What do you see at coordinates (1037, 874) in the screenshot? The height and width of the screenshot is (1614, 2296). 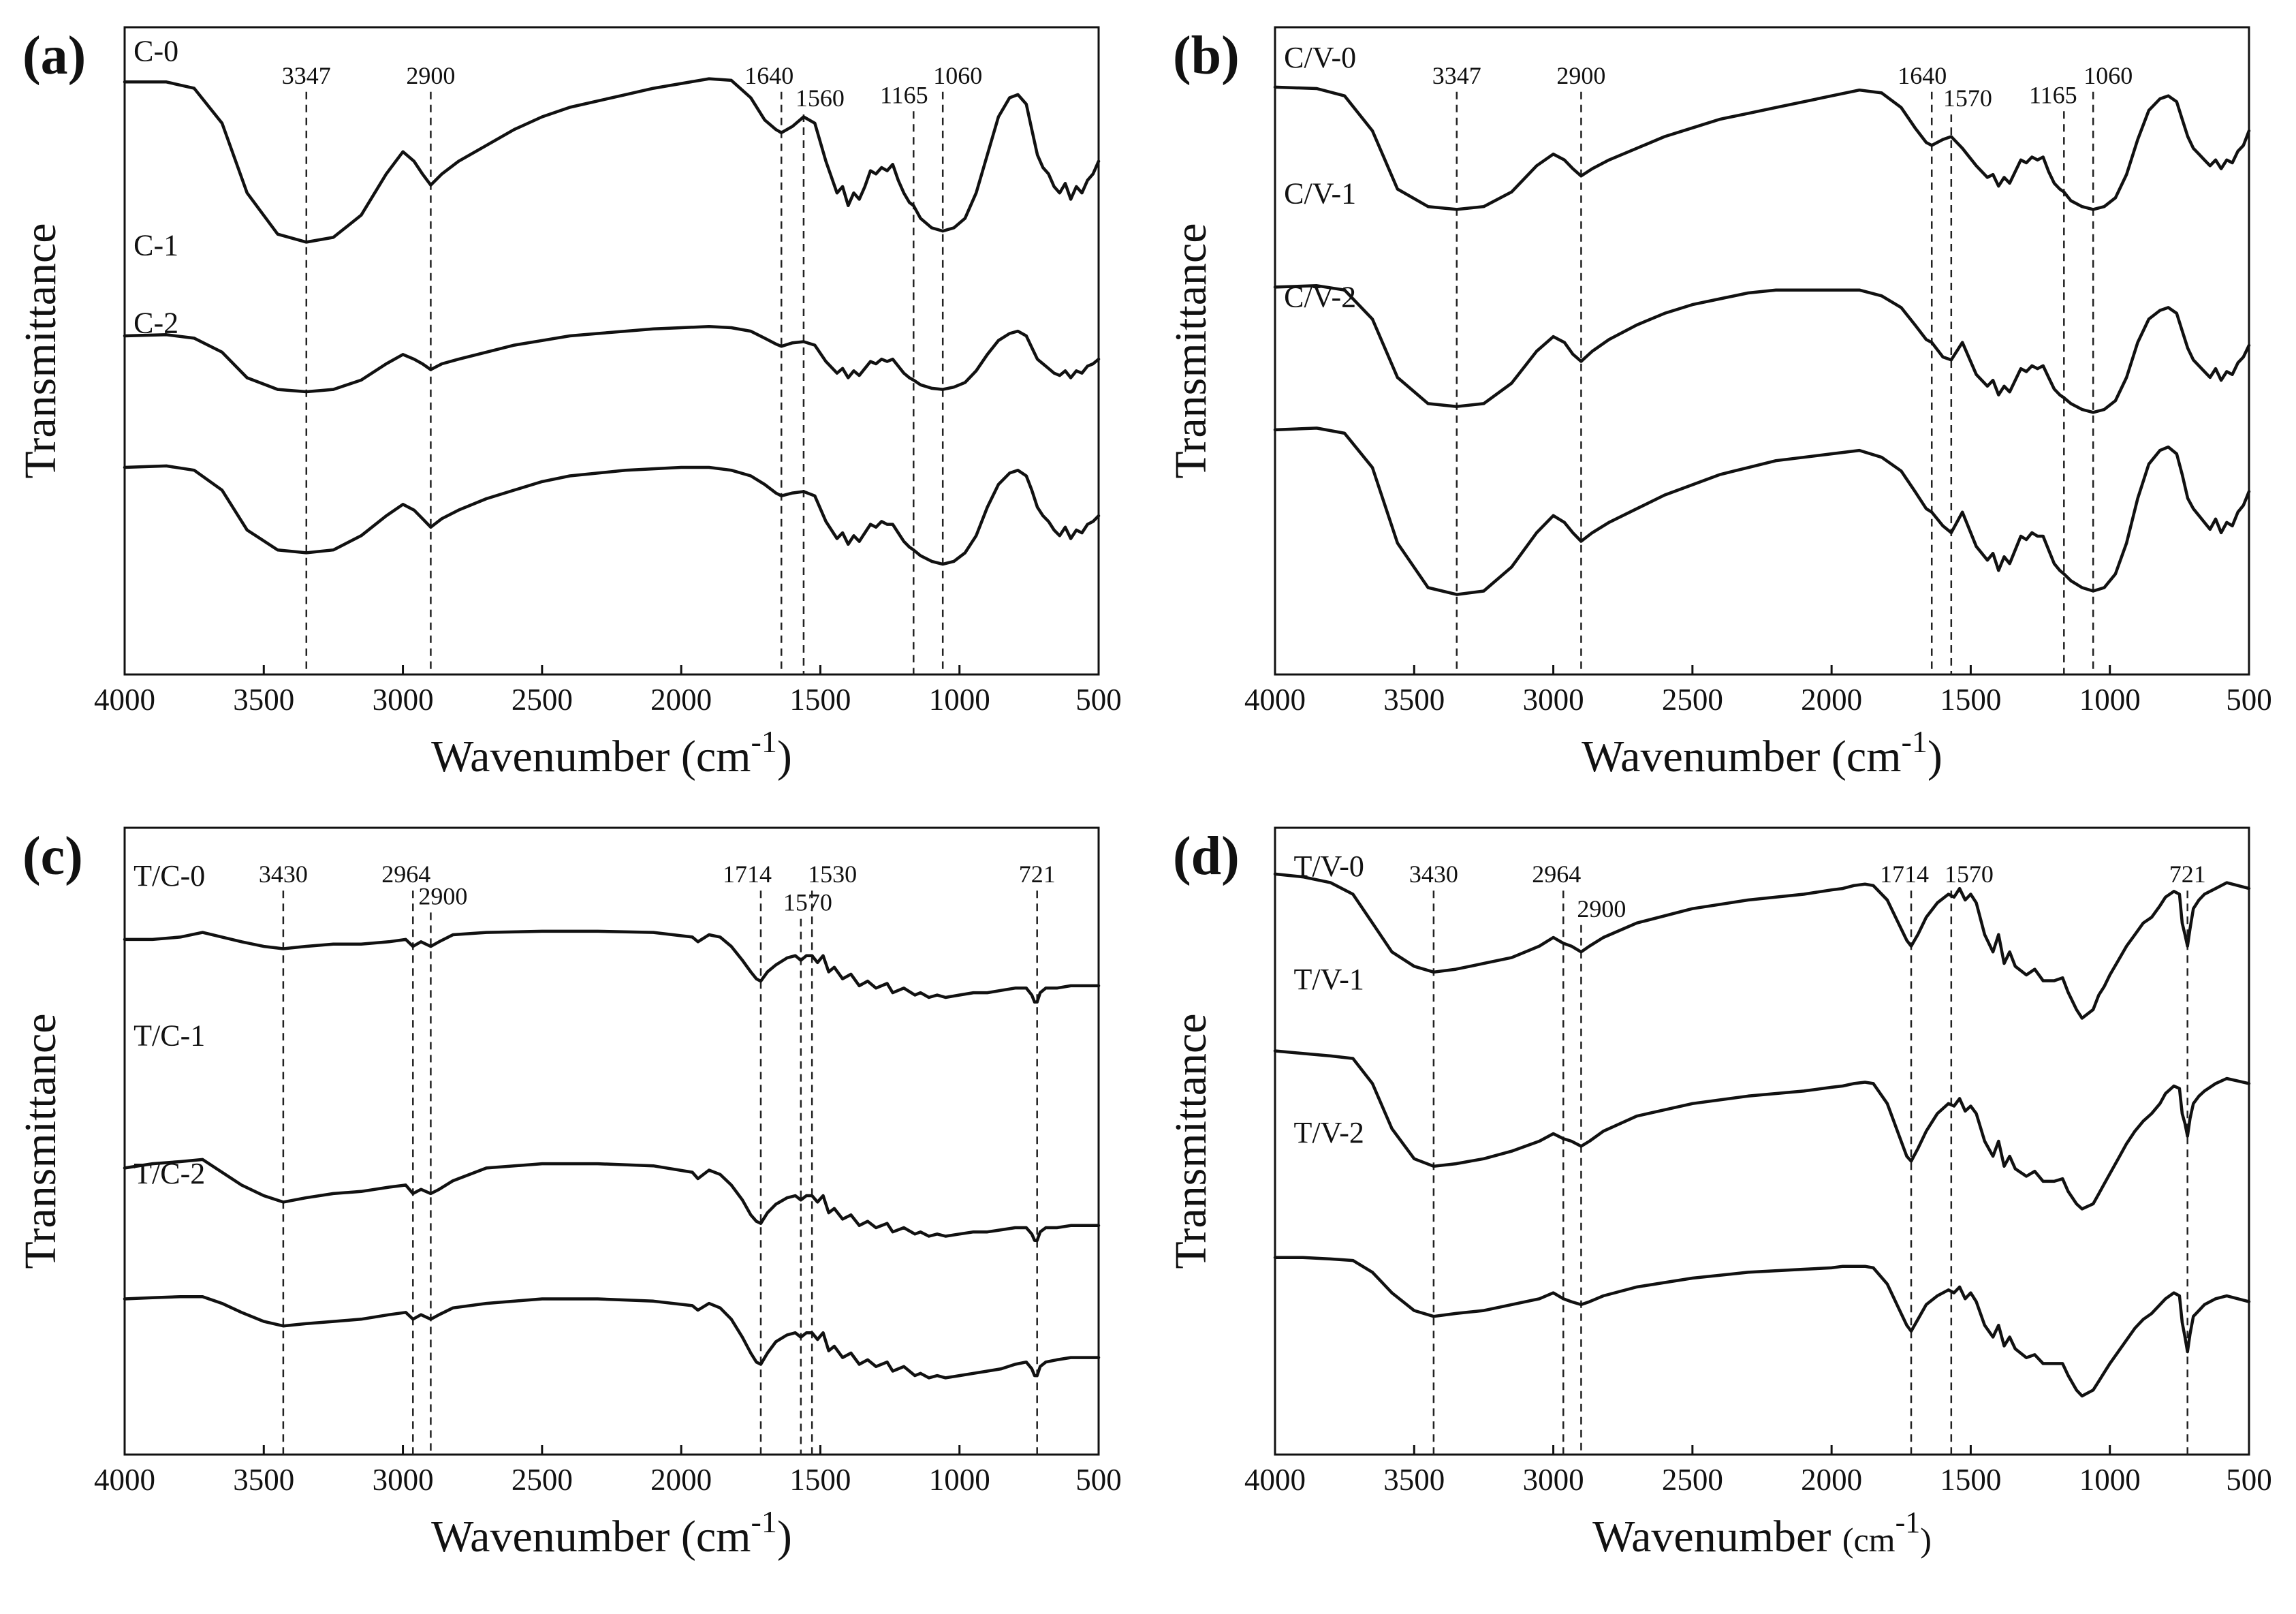 I see `peak-label-c-721: 721` at bounding box center [1037, 874].